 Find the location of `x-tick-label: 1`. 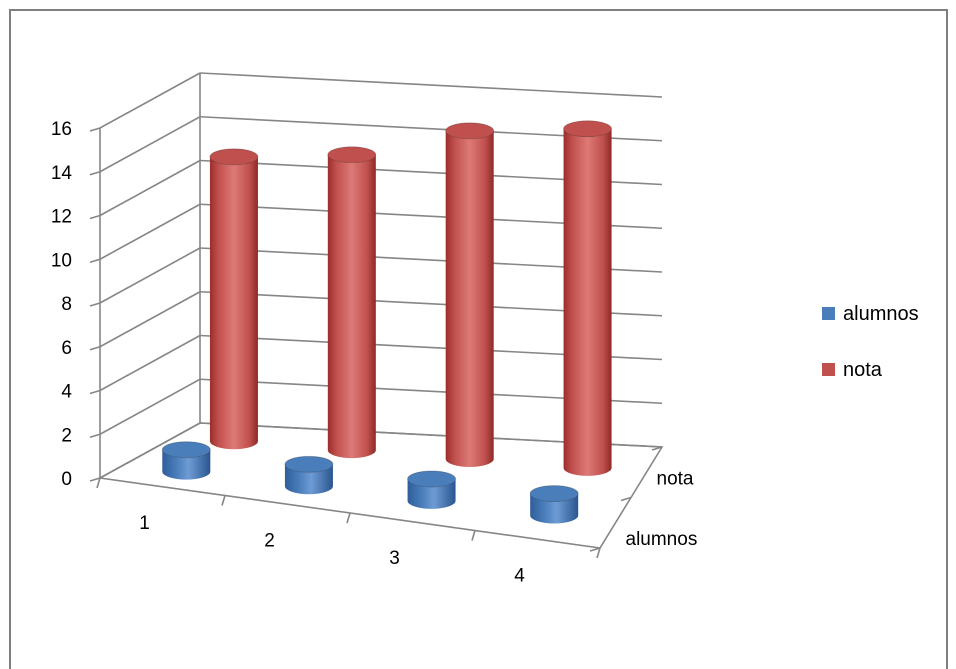

x-tick-label: 1 is located at coordinates (144, 523).